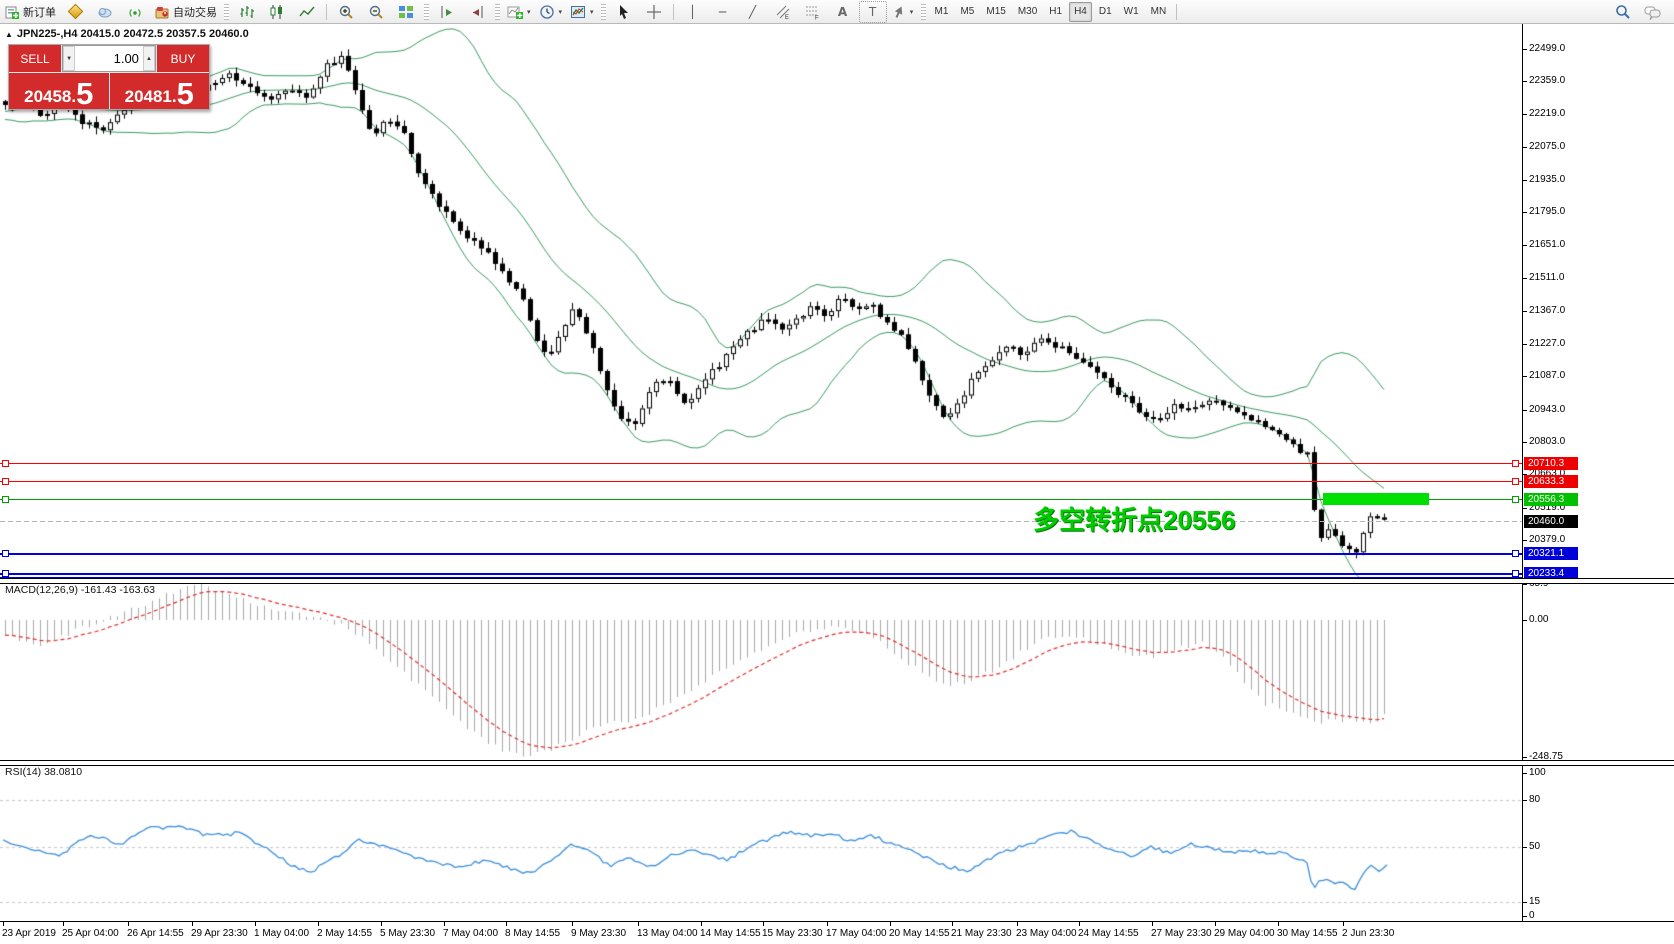 Image resolution: width=1674 pixels, height=944 pixels. What do you see at coordinates (1544, 179) in the screenshot?
I see `price-axis-tick: 21935.0` at bounding box center [1544, 179].